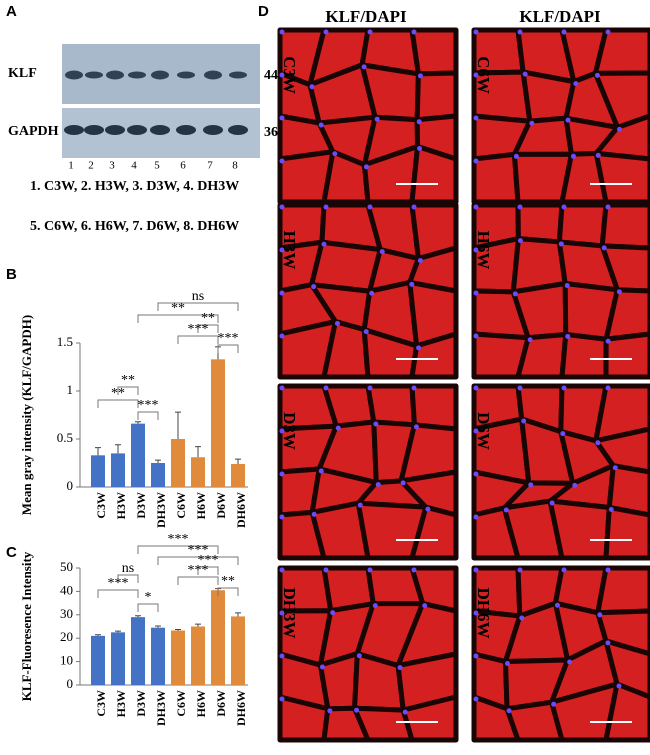 The width and height of the screenshot is (650, 755). Describe the element at coordinates (483, 250) in the screenshot. I see `row-label: H6W` at that location.